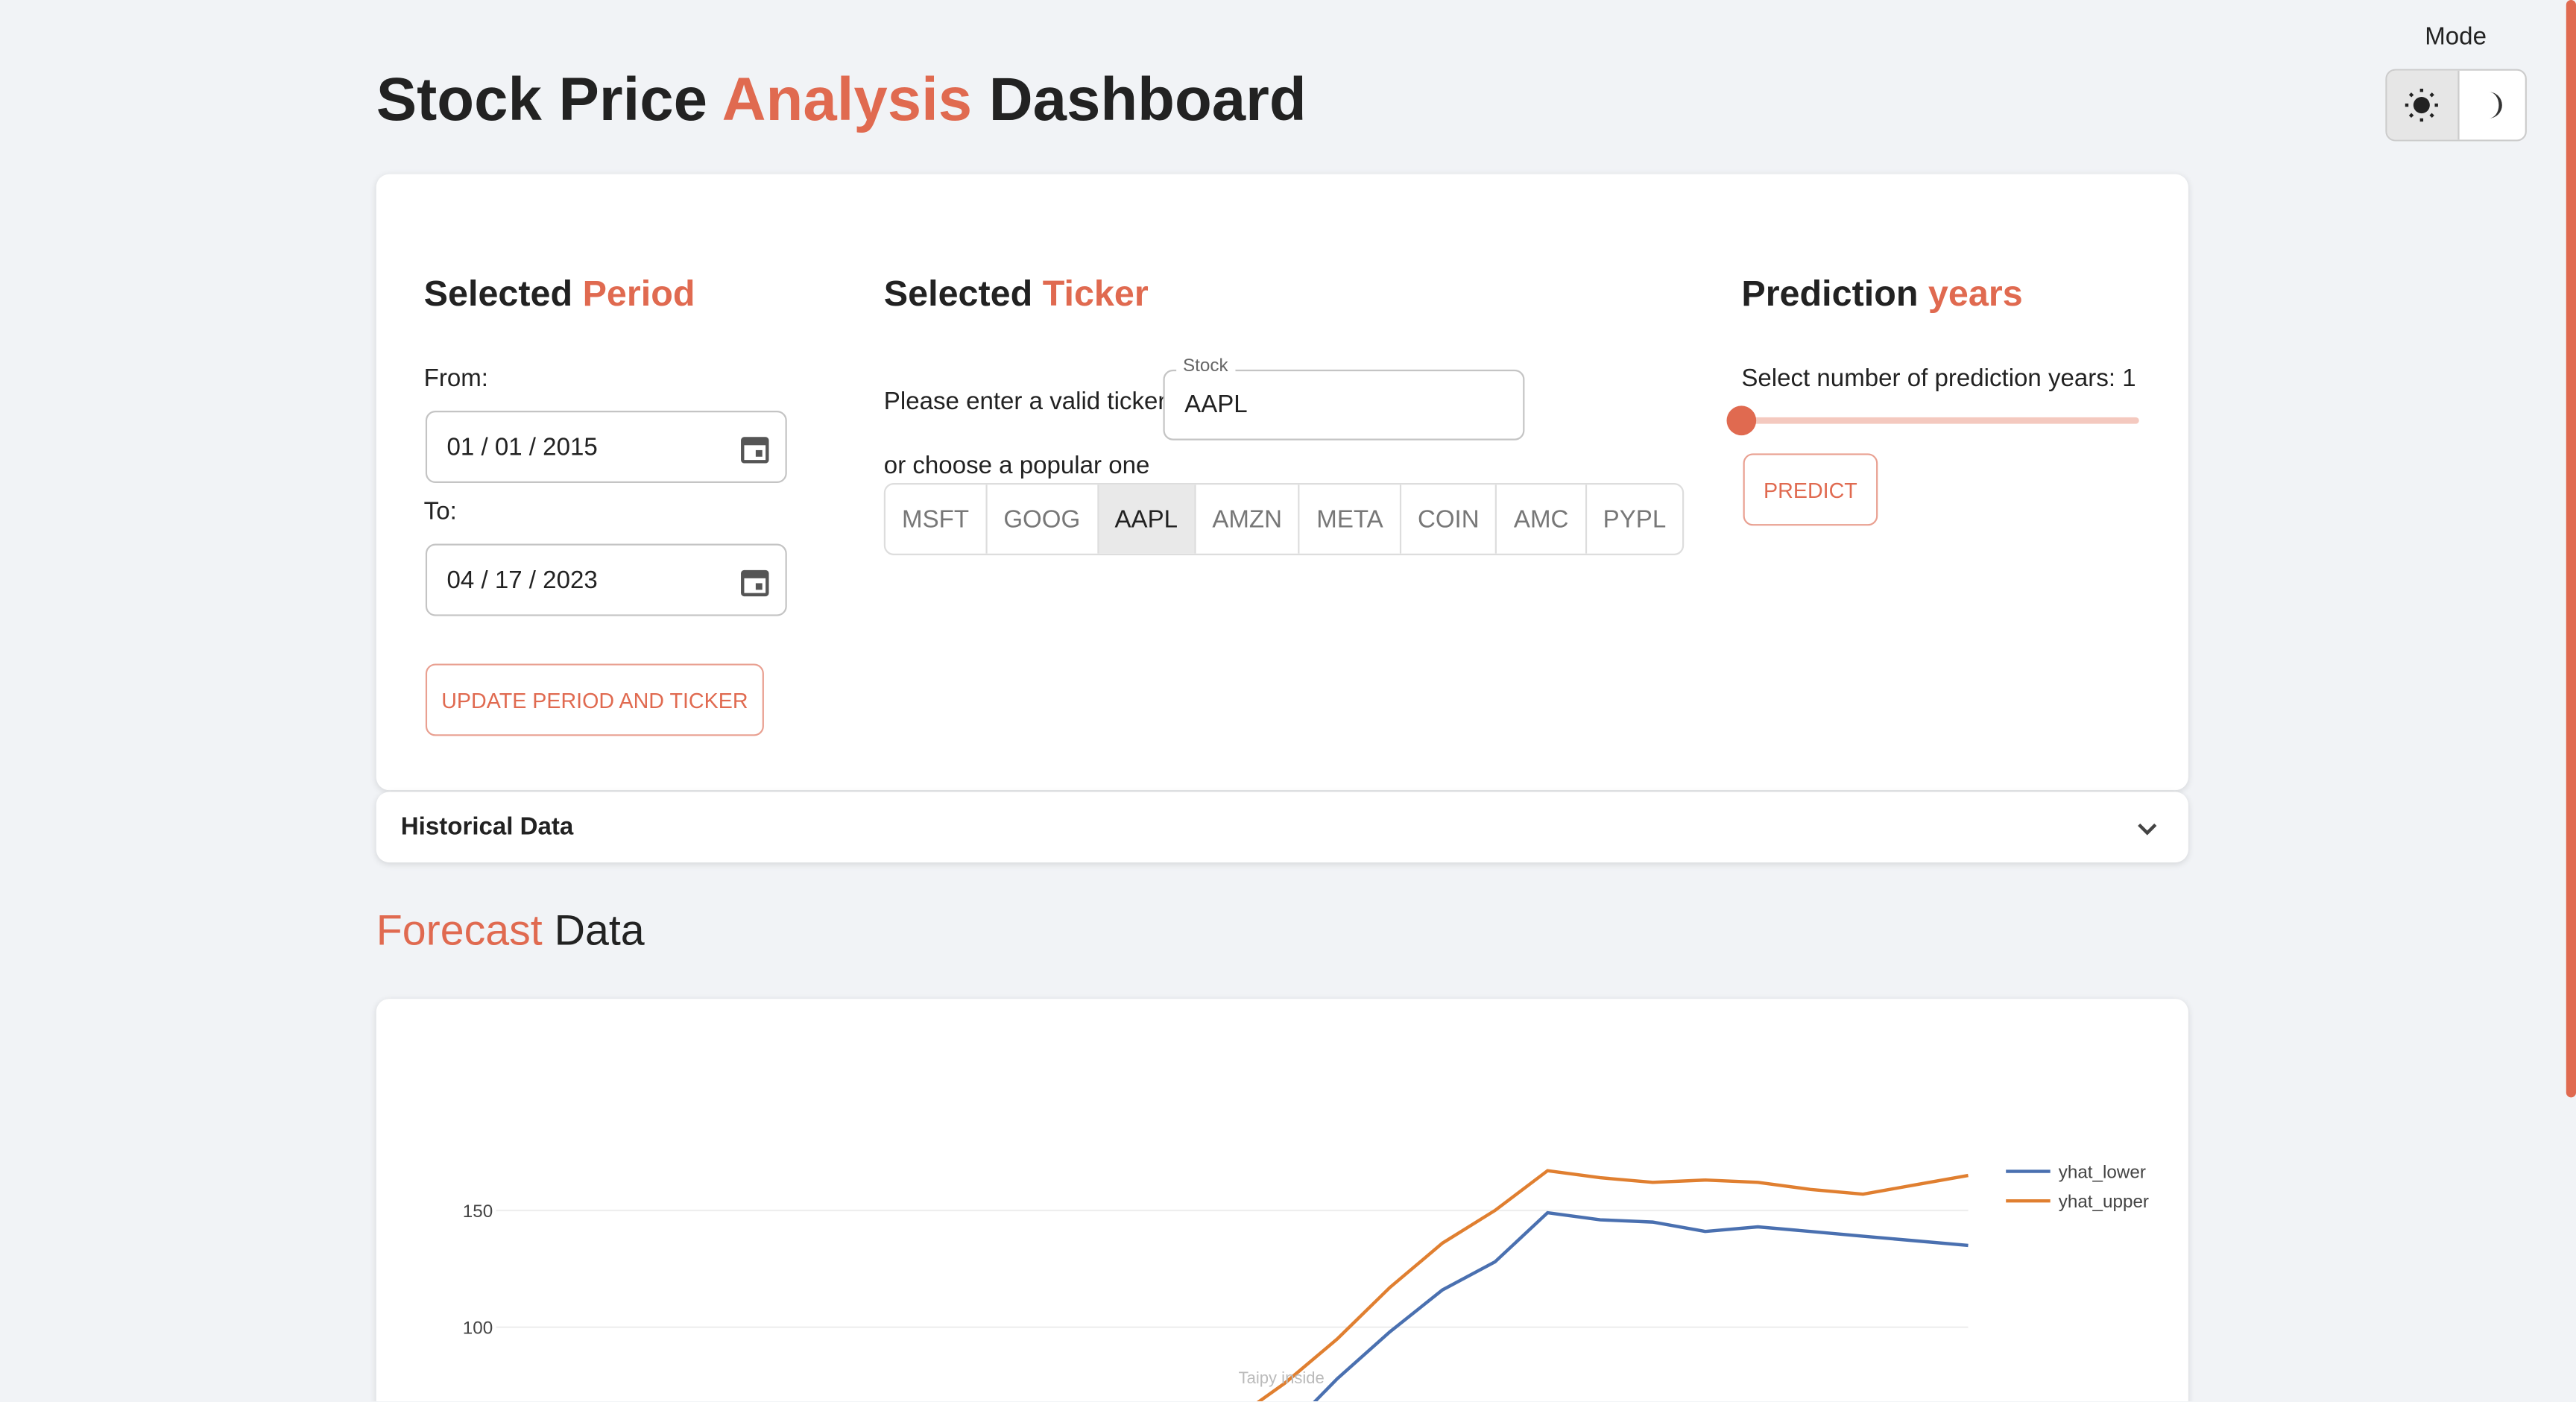  I want to click on from-date-input: 01 / 01 / 2015, so click(606, 447).